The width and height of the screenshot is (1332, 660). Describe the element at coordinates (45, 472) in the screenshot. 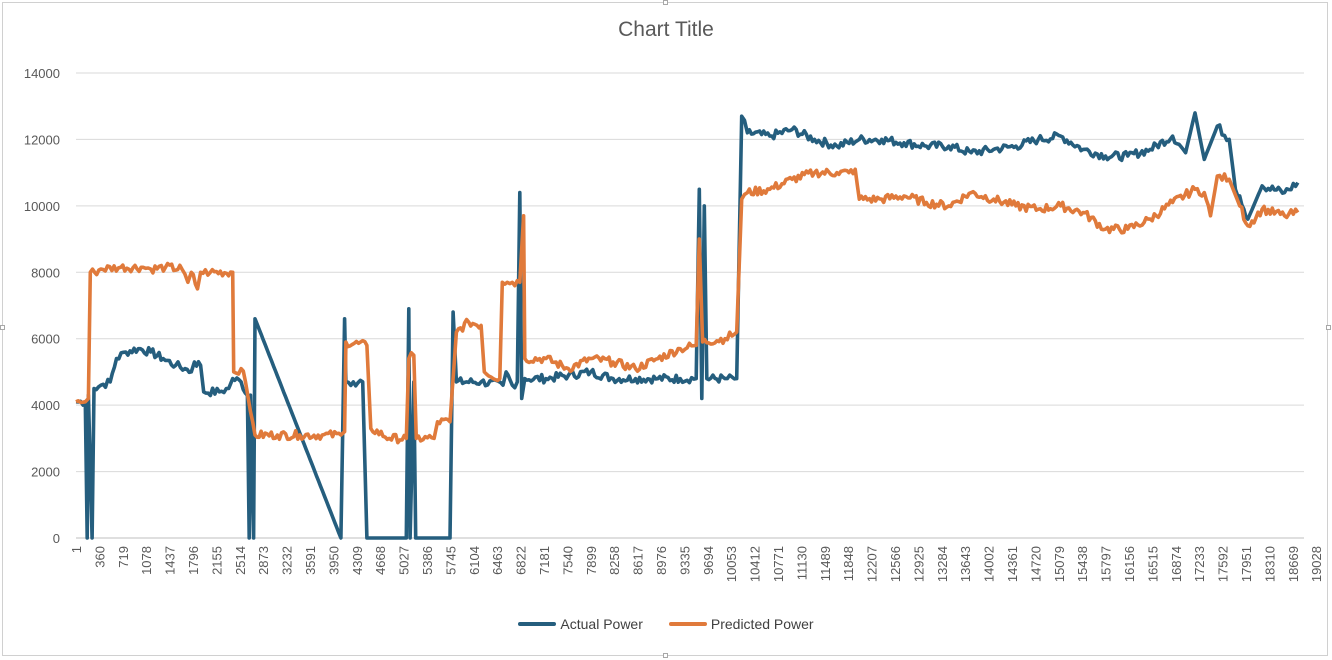

I see `y-tick-label: 2000` at that location.